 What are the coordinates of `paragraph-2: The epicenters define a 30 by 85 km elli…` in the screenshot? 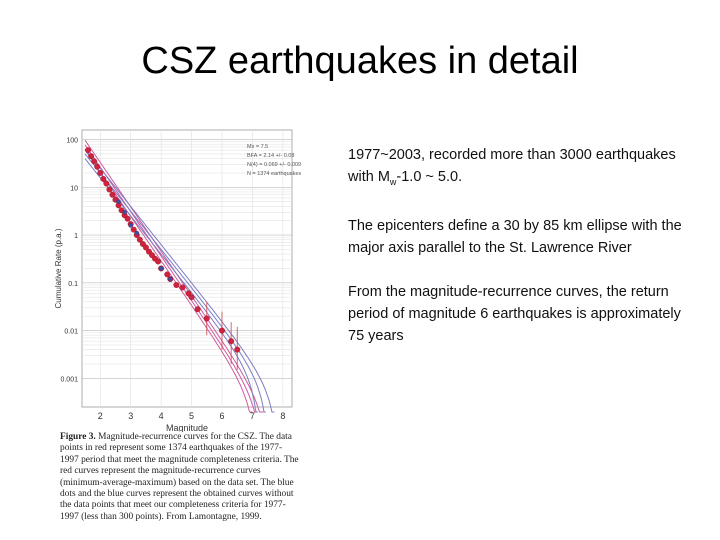 It's located at (518, 237).